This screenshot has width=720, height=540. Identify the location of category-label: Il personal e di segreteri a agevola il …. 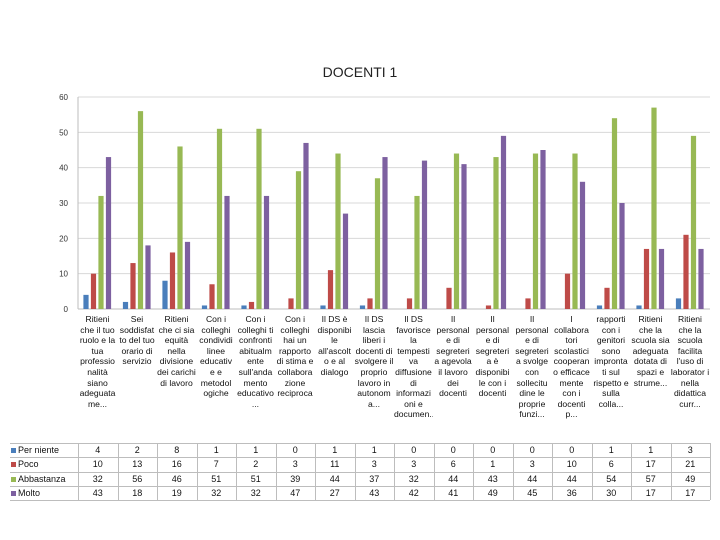
(453, 356).